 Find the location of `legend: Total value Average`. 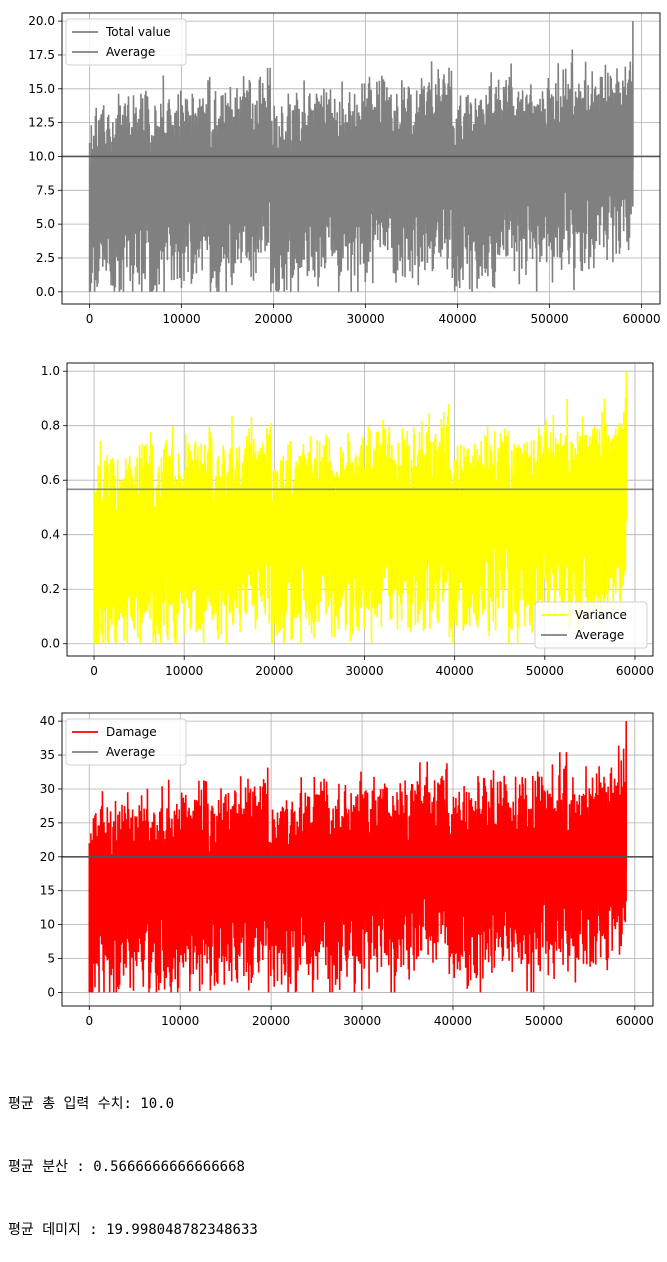

legend: Total value Average is located at coordinates (126, 42).